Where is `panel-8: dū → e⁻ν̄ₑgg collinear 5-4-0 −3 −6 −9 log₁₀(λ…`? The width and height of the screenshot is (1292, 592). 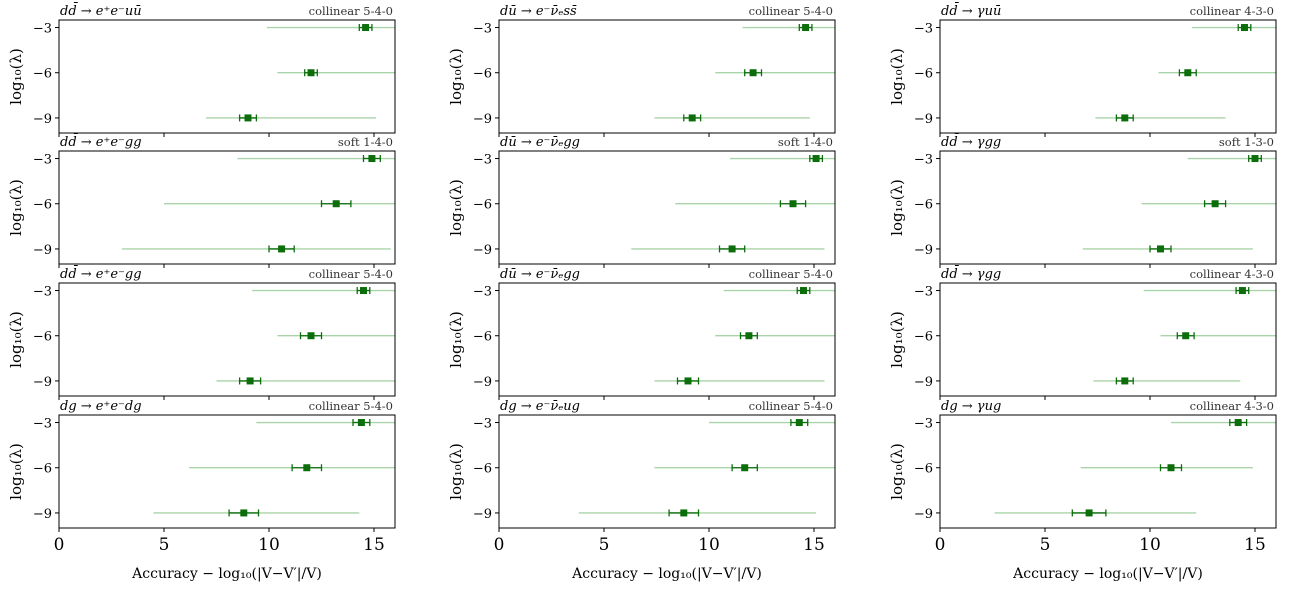
panel-8: dū → e⁻ν̄ₑgg collinear 5-4-0 −3 −6 −9 log₁₀(λ… is located at coordinates (641, 333).